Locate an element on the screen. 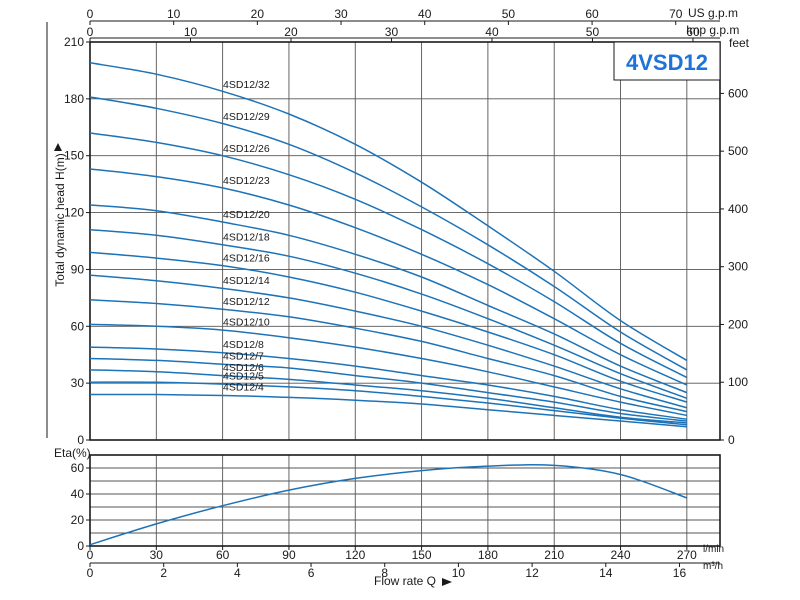 This screenshot has height=600, width=800. eta-y-tick-label: 0 is located at coordinates (80, 546).